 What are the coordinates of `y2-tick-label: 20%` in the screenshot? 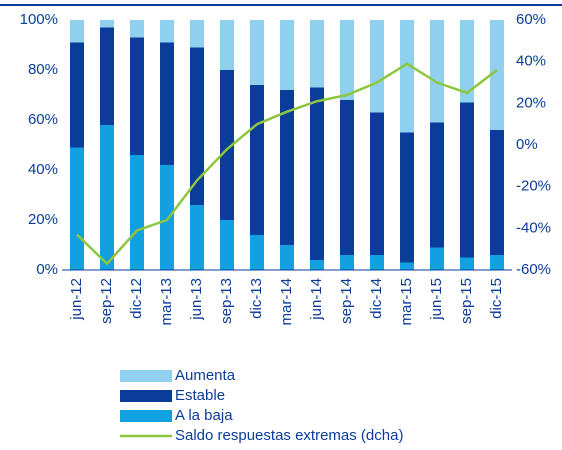 It's located at (531, 102).